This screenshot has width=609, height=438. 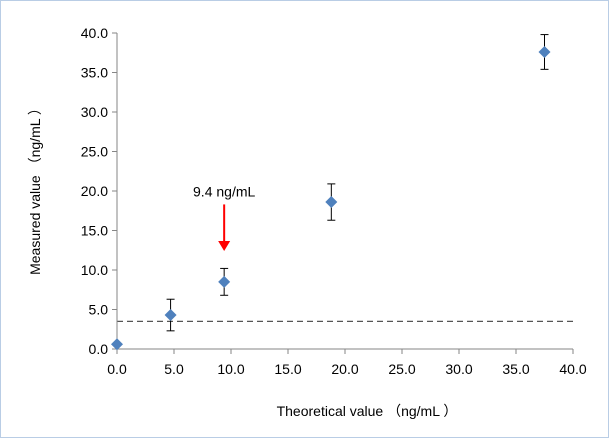 What do you see at coordinates (287, 369) in the screenshot?
I see `x-tick-label: 15.0` at bounding box center [287, 369].